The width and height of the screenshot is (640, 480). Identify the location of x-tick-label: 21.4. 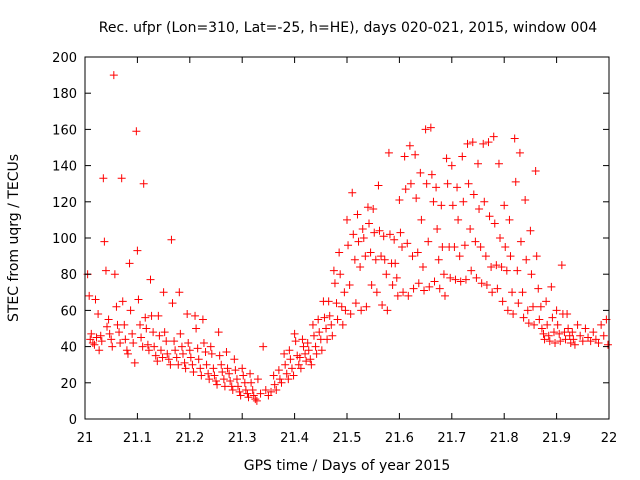
(294, 438).